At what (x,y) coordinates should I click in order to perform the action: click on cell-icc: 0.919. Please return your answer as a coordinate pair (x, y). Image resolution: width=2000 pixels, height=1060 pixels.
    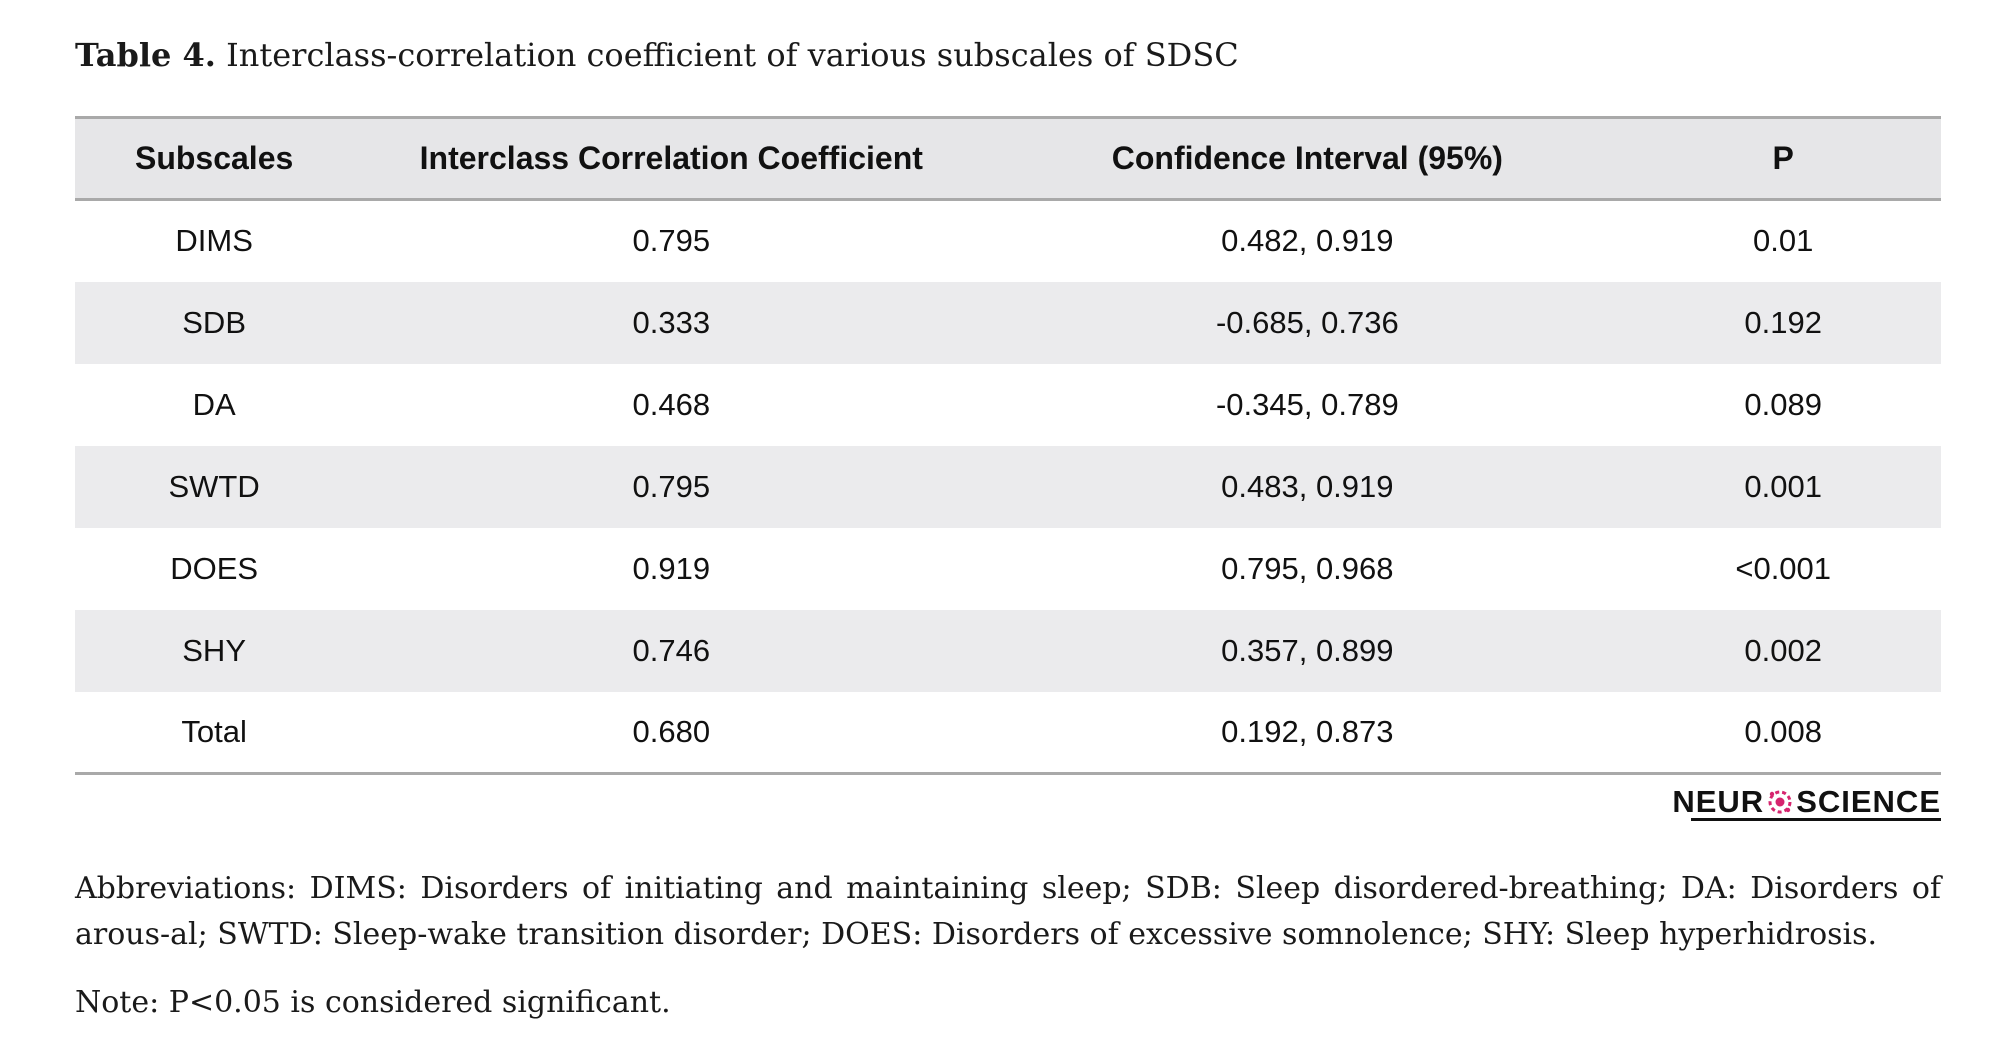
    Looking at the image, I should click on (671, 568).